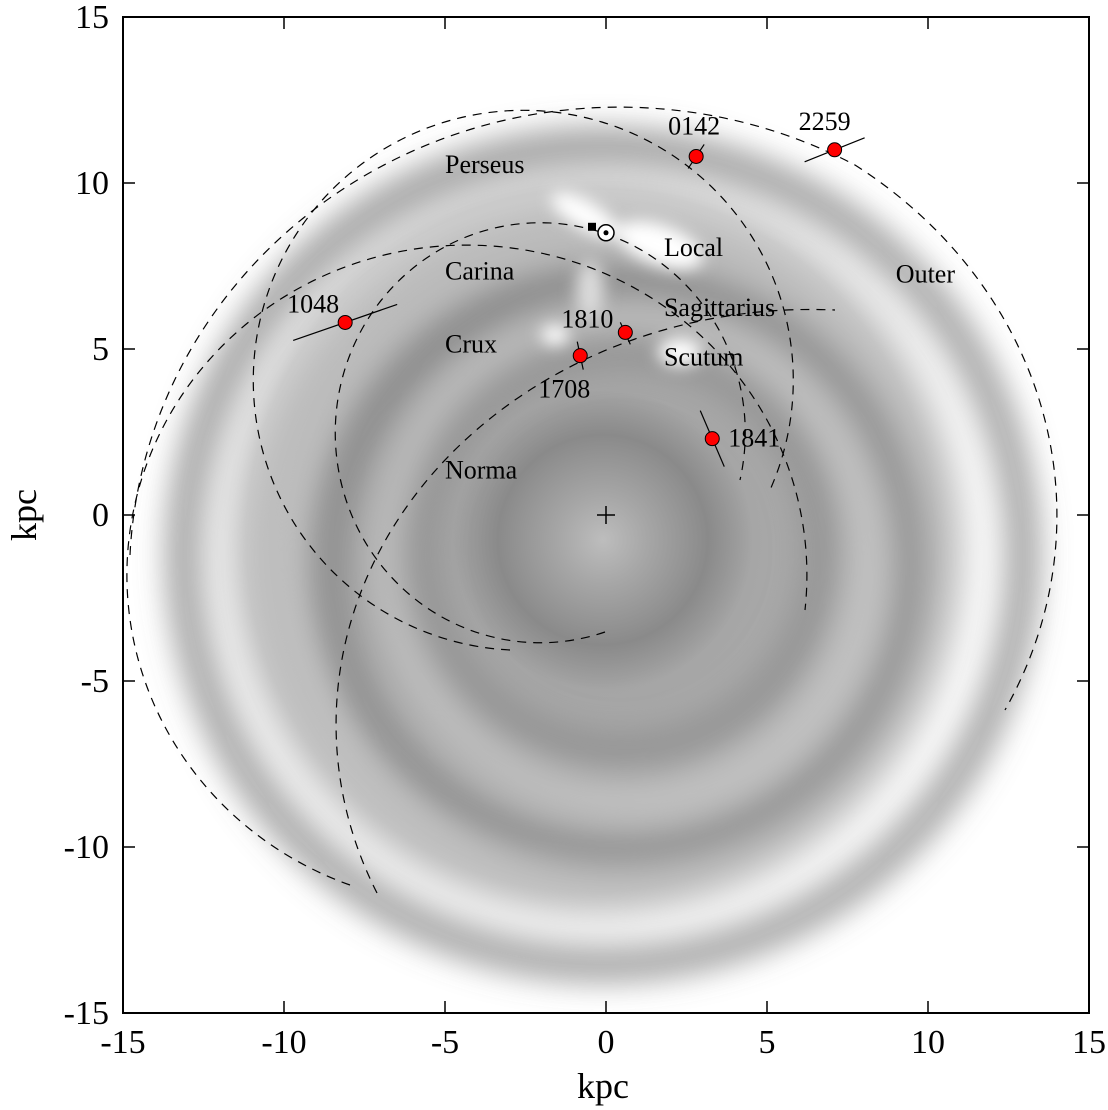 The image size is (1108, 1110). What do you see at coordinates (694, 125) in the screenshot?
I see `point-label-0142: 0142` at bounding box center [694, 125].